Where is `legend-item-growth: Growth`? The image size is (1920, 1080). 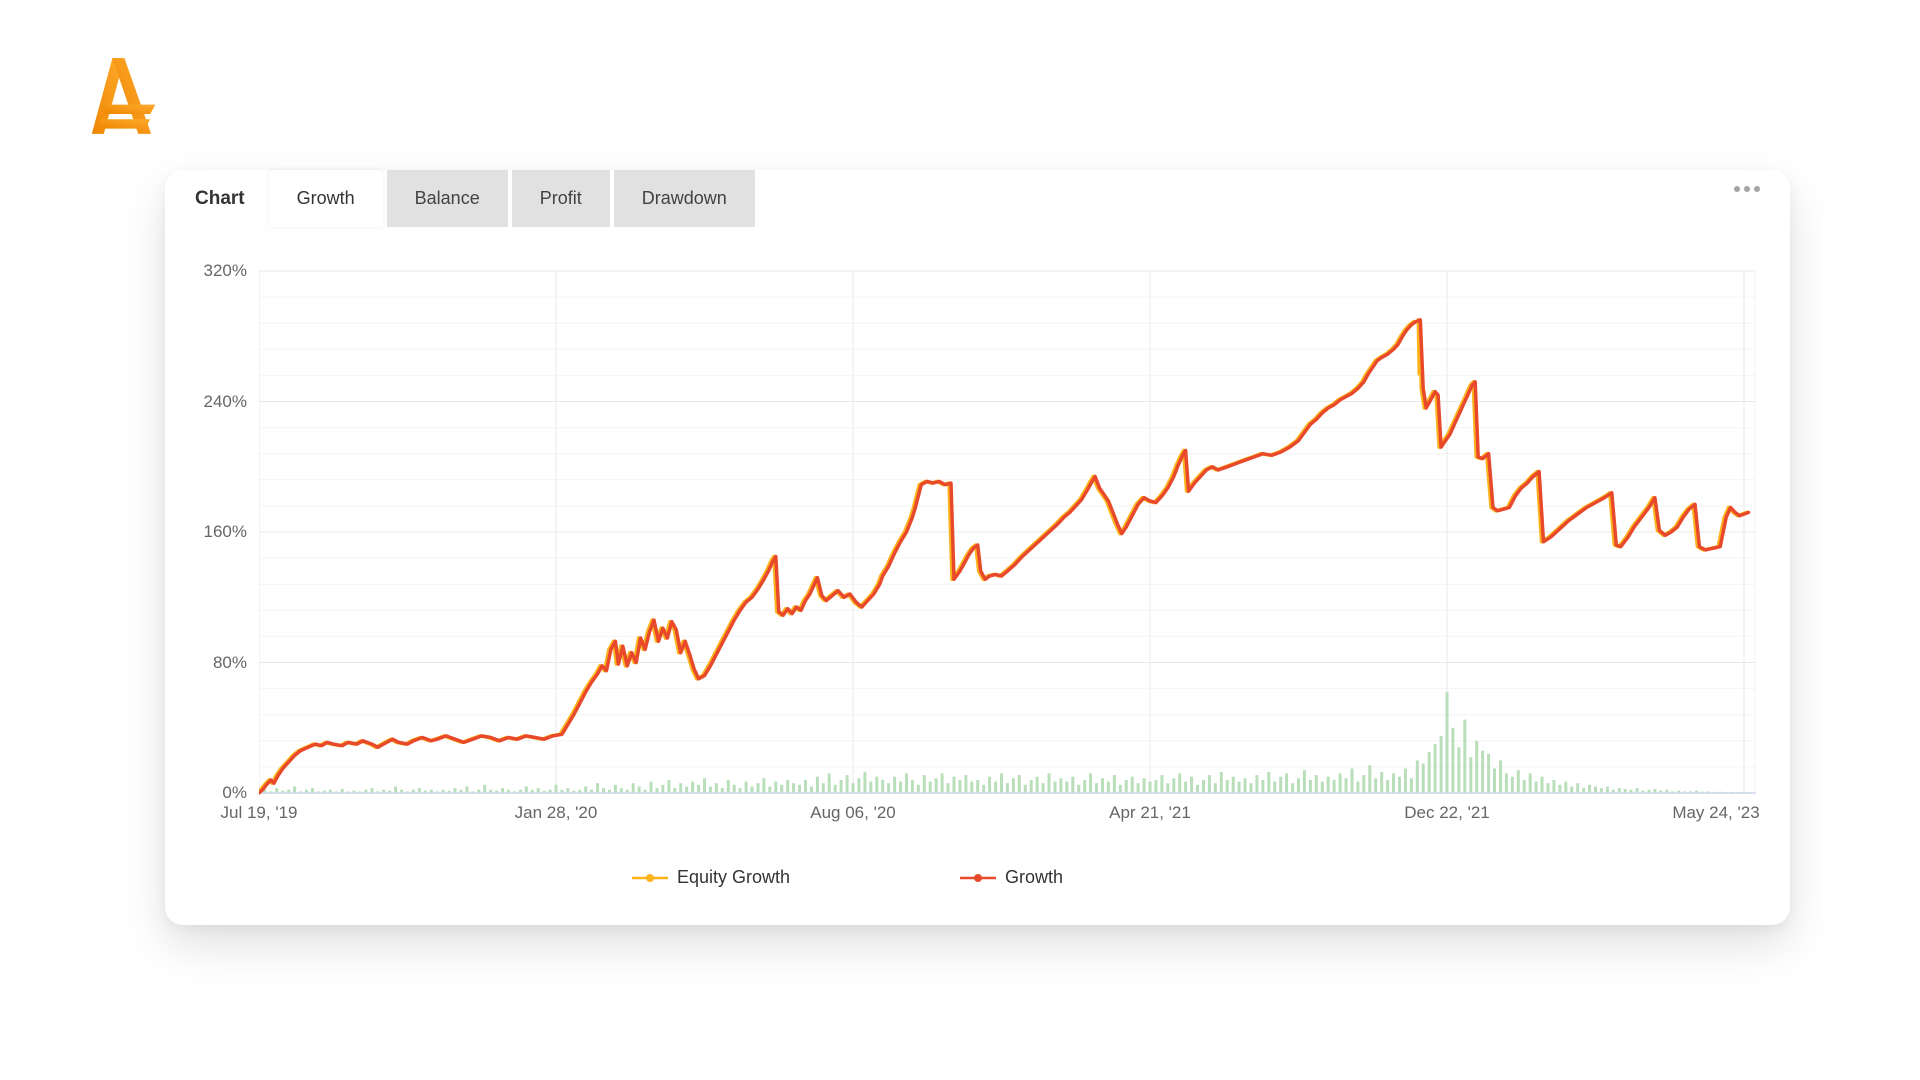 legend-item-growth: Growth is located at coordinates (1011, 877).